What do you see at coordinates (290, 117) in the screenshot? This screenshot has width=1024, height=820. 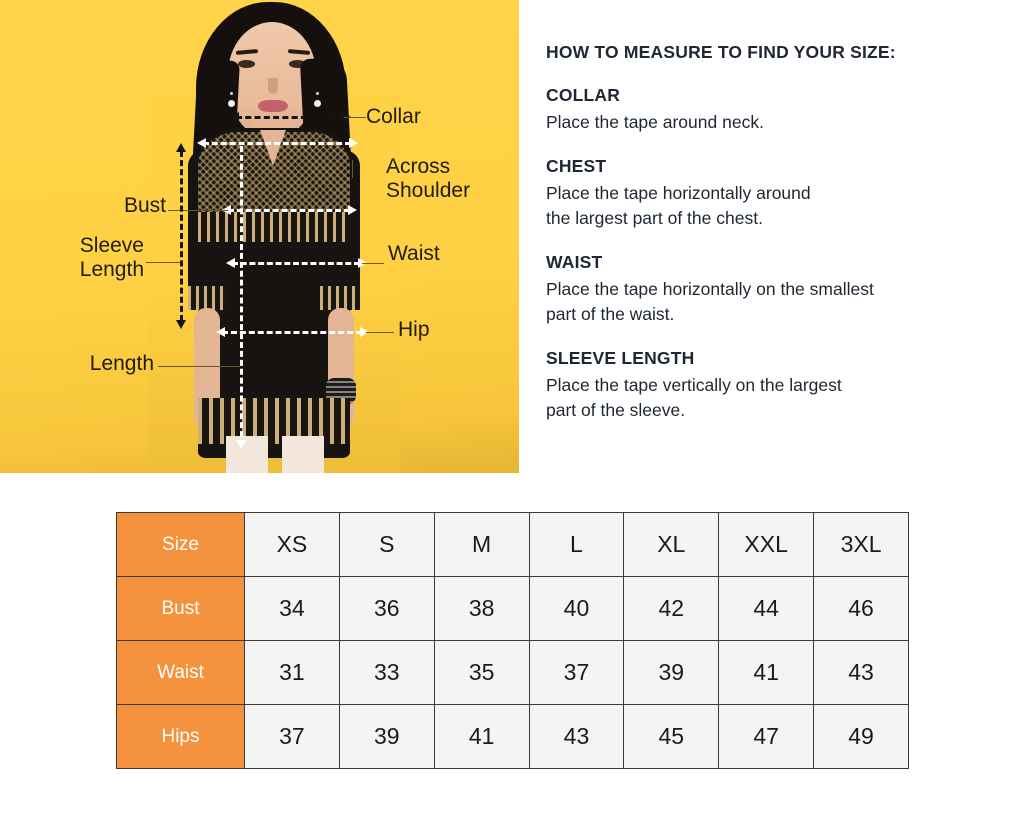 I see `collar-measure-line` at bounding box center [290, 117].